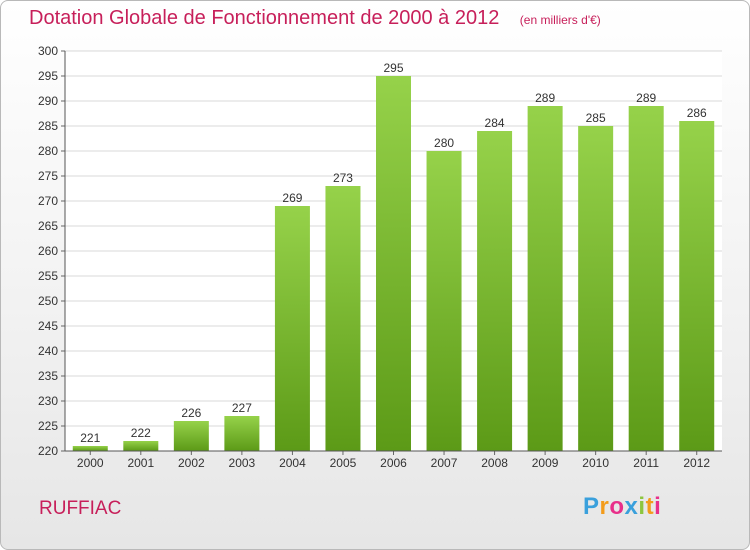 Image resolution: width=750 pixels, height=550 pixels. I want to click on data-label-2000: 221, so click(90, 438).